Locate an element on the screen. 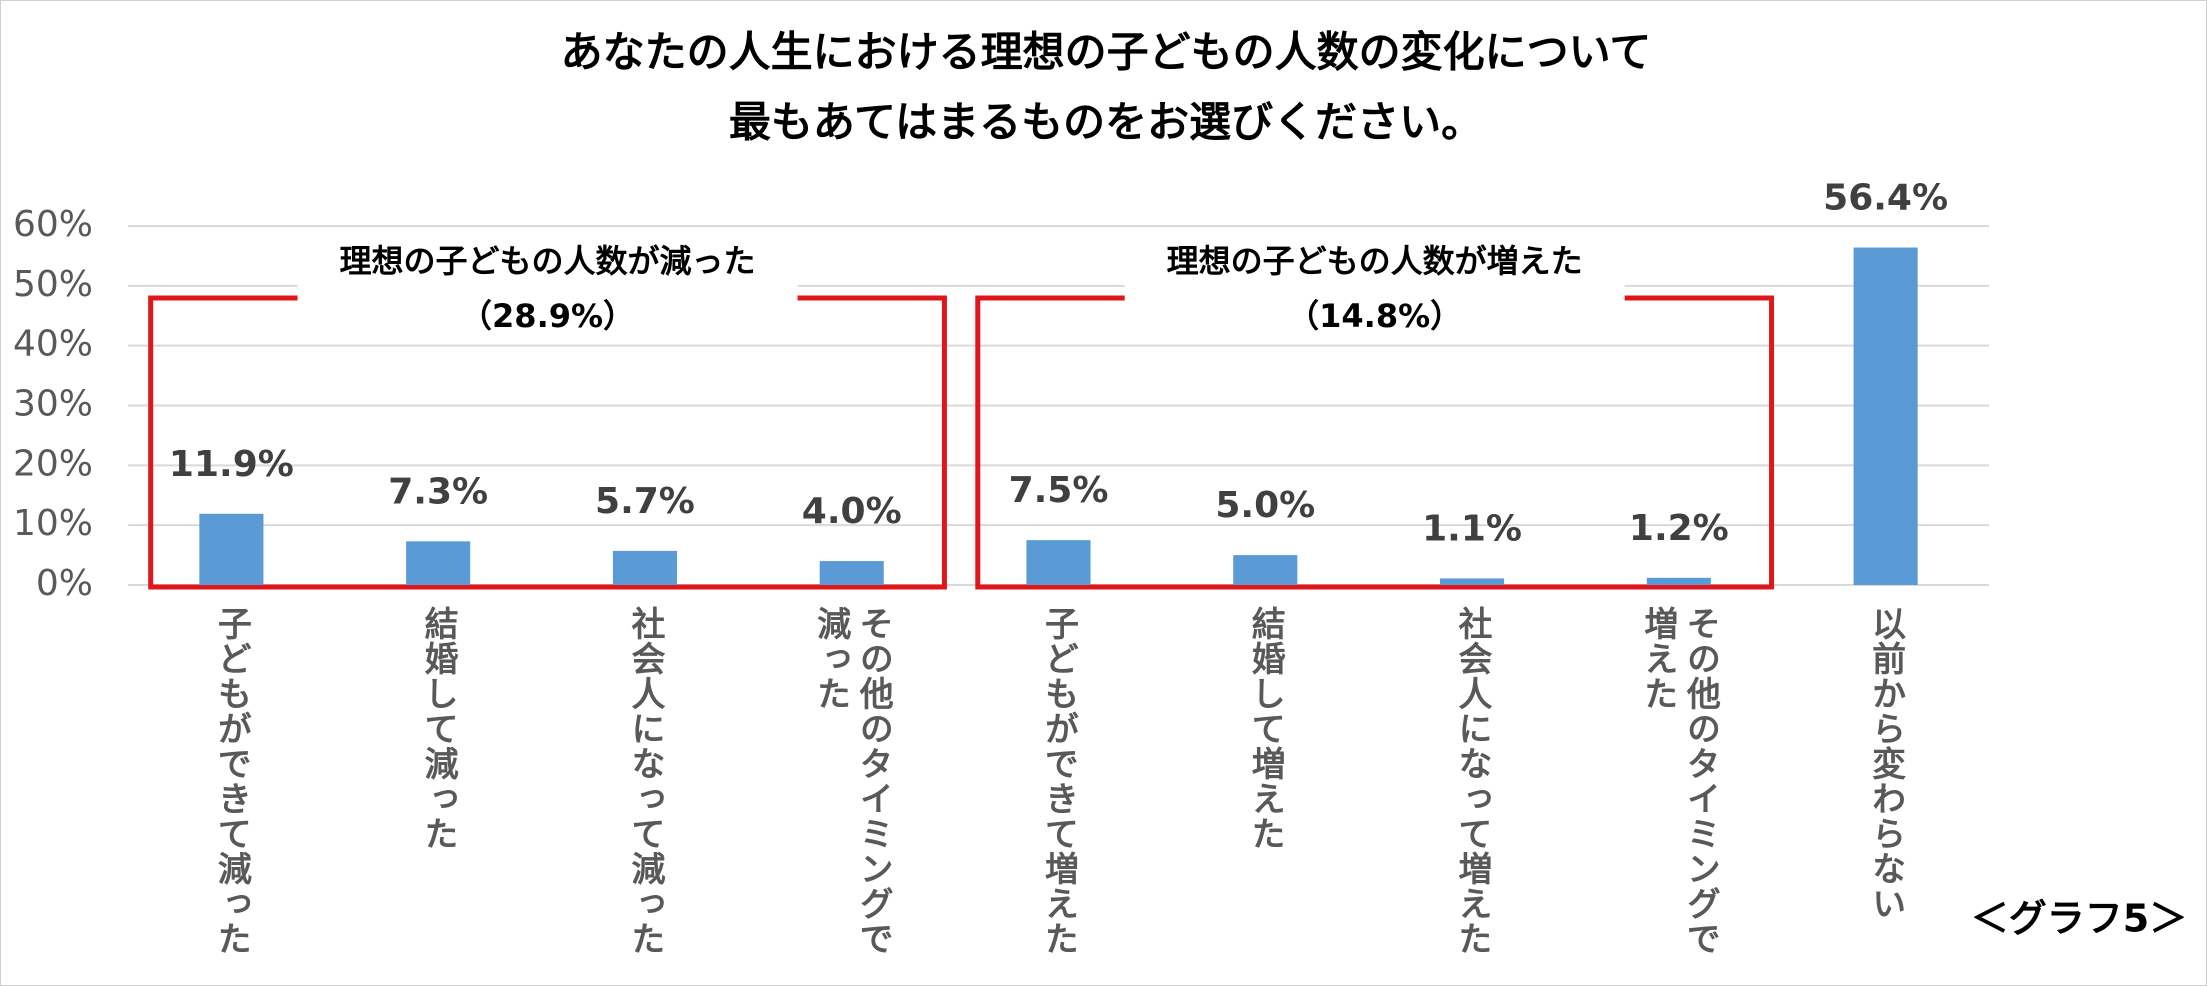 The image size is (2207, 986). x-tick-label: 結婚して減った is located at coordinates (438, 728).